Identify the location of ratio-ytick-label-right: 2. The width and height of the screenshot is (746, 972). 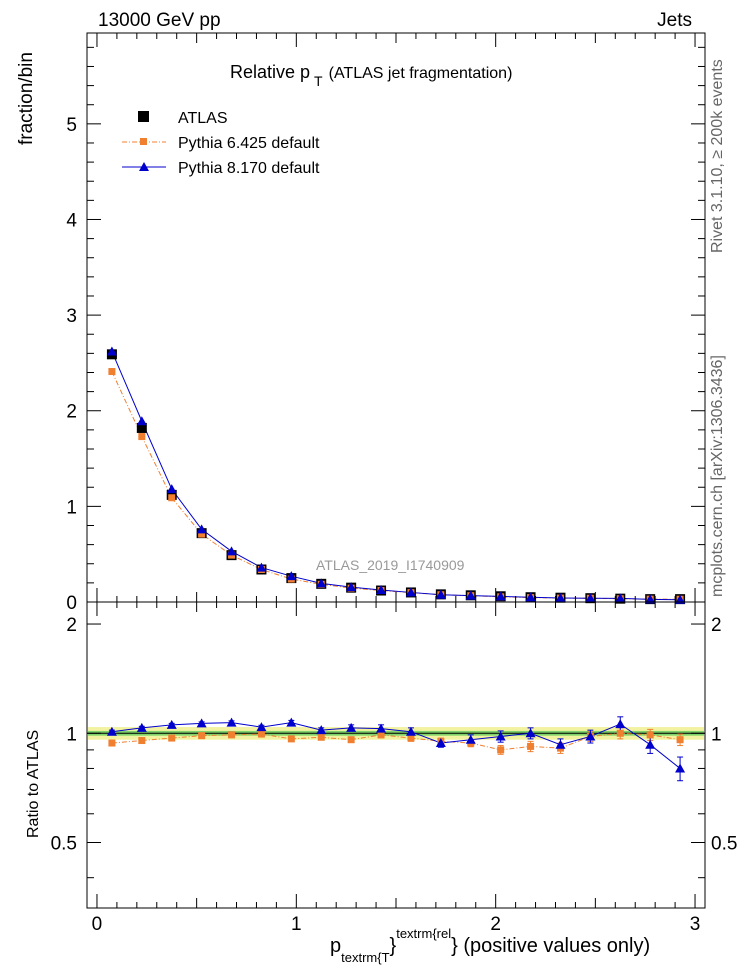
(716, 625).